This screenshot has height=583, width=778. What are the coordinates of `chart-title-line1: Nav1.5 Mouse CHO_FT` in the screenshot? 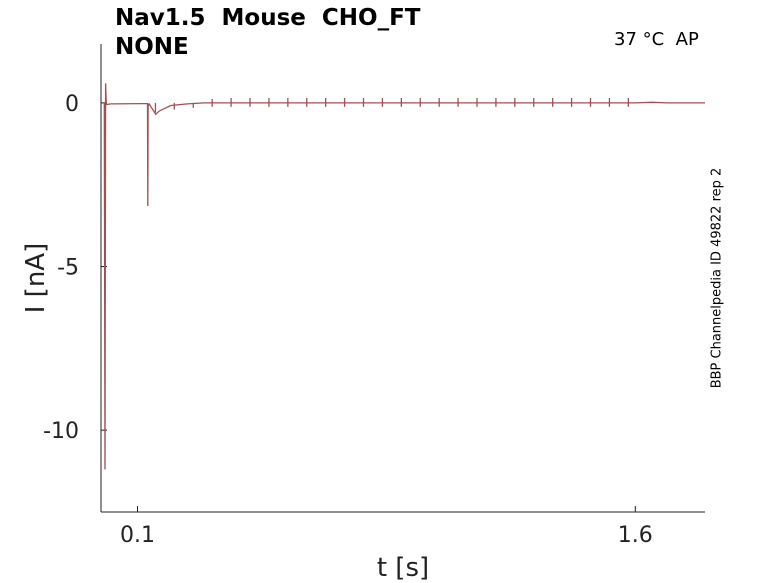 It's located at (268, 18).